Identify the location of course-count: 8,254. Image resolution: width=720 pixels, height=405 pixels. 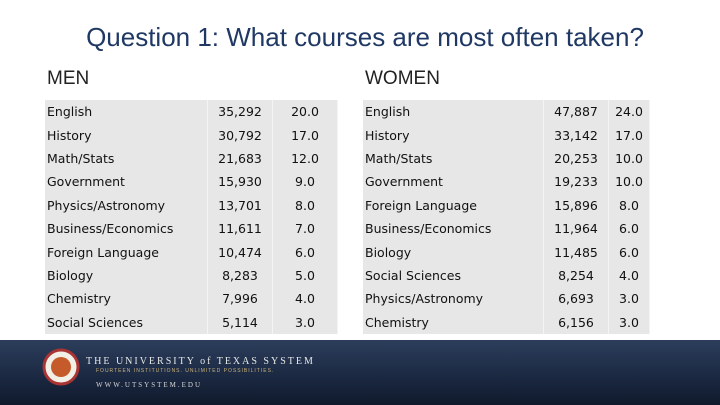
(576, 275).